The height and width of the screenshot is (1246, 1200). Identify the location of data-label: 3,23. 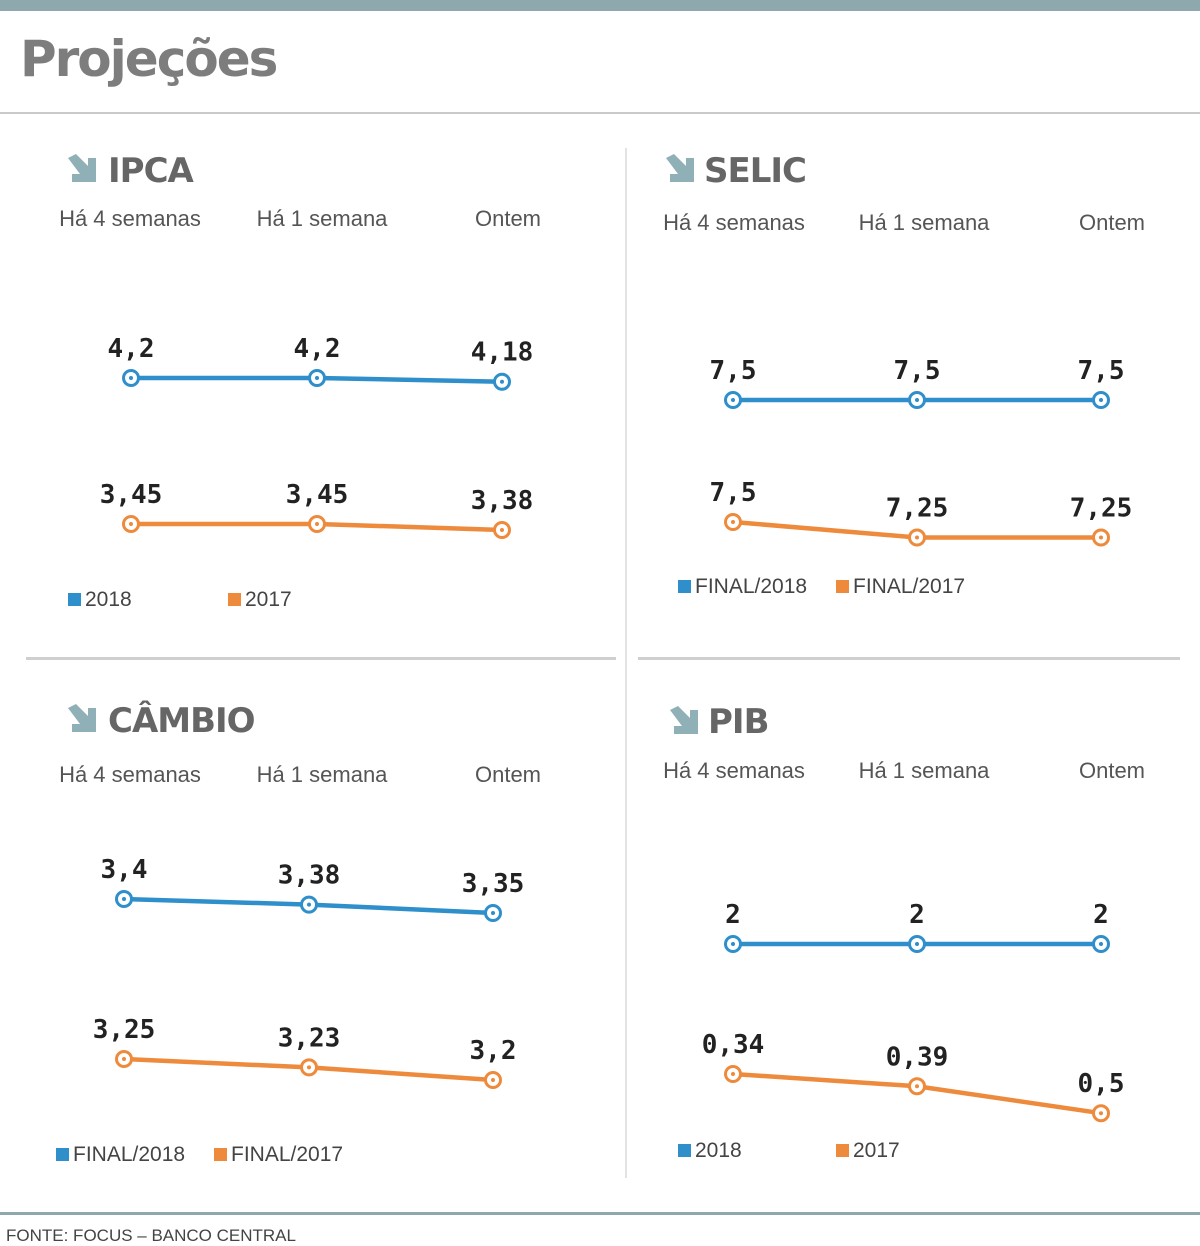
(309, 1038).